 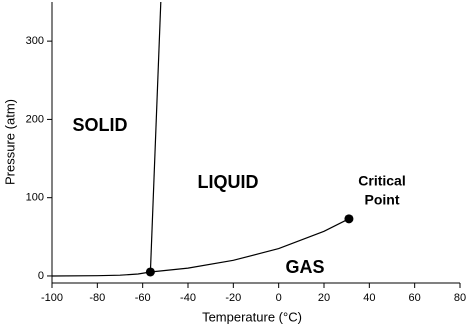 I want to click on y-tick-label: 300, so click(x=35, y=41).